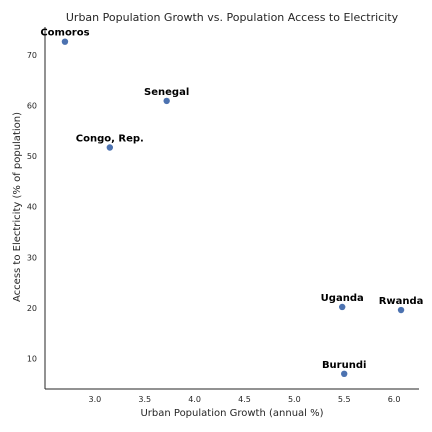  Describe the element at coordinates (344, 365) in the screenshot. I see `data-point-label: Burundi` at that location.